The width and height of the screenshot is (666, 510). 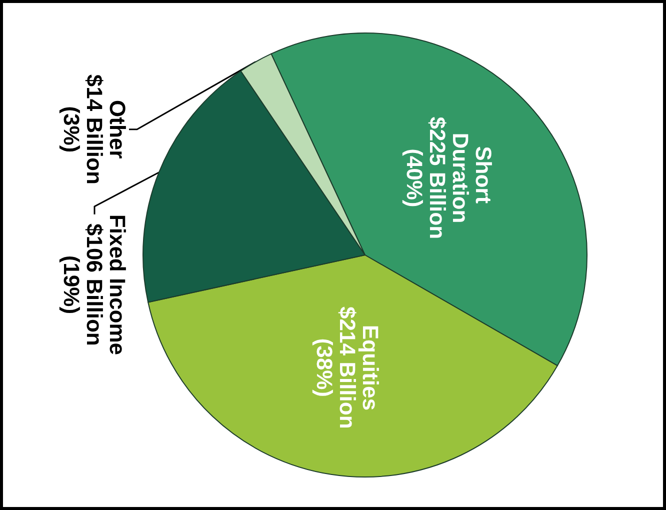 I want to click on slice-label: Equities, so click(x=371, y=367).